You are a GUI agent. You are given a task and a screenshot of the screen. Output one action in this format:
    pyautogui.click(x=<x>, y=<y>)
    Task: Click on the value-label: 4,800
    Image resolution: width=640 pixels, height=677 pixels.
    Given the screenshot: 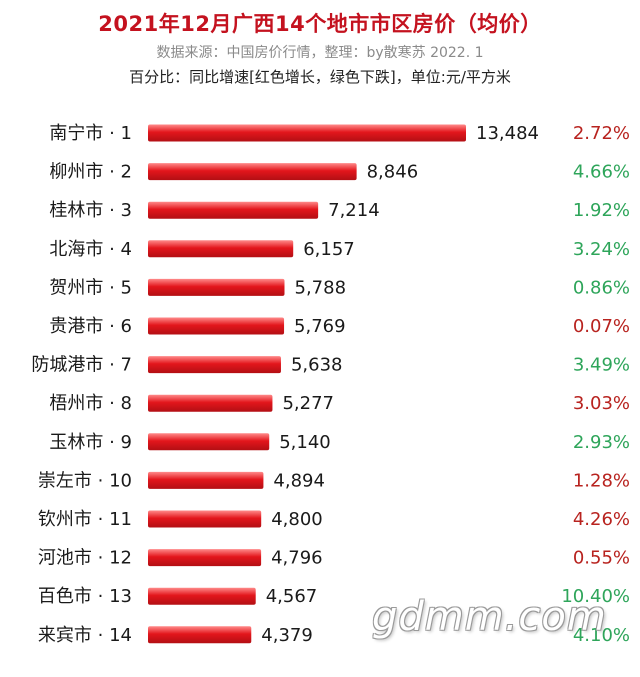 What is the action you would take?
    pyautogui.click(x=297, y=519)
    